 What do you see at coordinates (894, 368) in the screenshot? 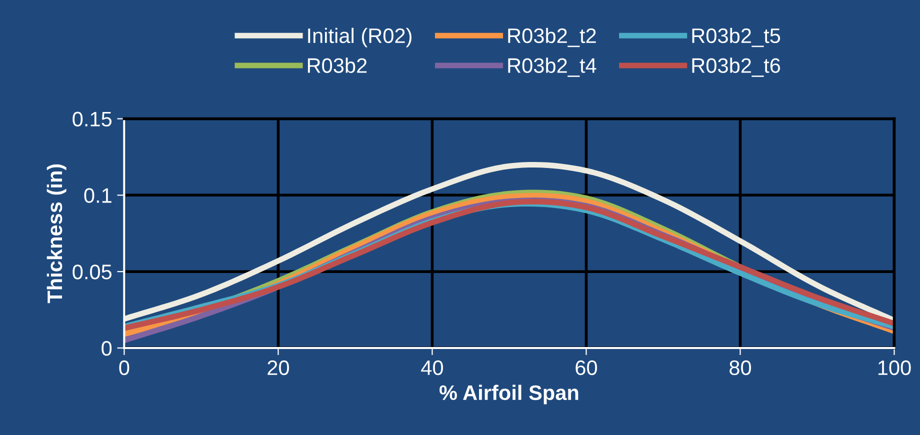
I see `x-tick-label: 100` at bounding box center [894, 368].